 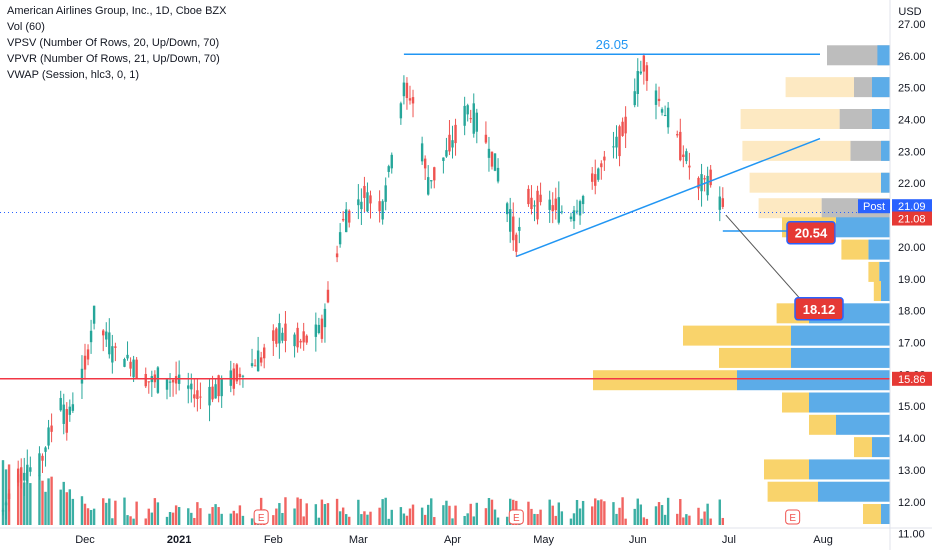 What do you see at coordinates (179, 540) in the screenshot?
I see `x-tick-label-1: 2021` at bounding box center [179, 540].